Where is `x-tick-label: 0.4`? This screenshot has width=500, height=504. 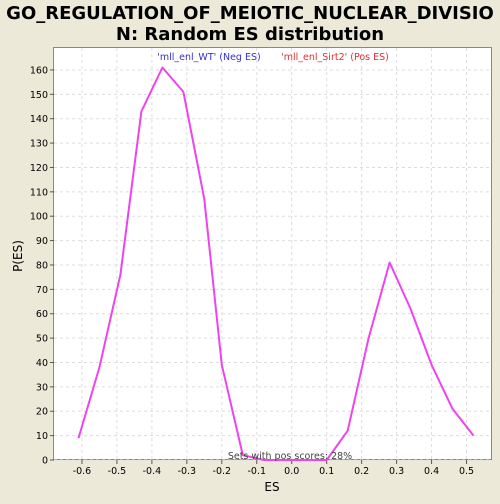
x-tick-label: 0.4 is located at coordinates (431, 471).